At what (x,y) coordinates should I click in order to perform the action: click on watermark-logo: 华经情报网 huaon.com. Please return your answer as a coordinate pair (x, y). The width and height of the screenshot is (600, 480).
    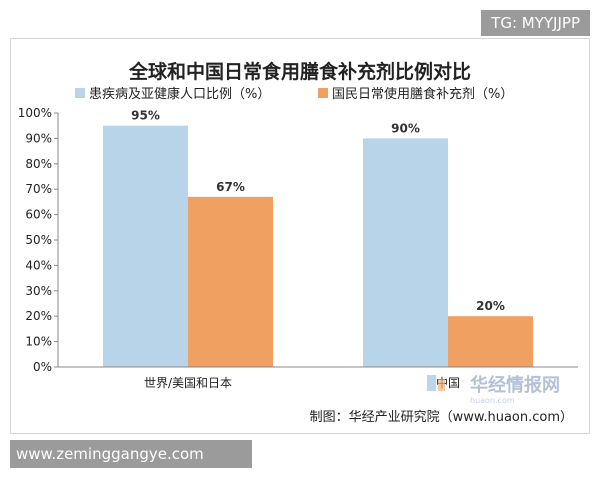
    Looking at the image, I should click on (493, 389).